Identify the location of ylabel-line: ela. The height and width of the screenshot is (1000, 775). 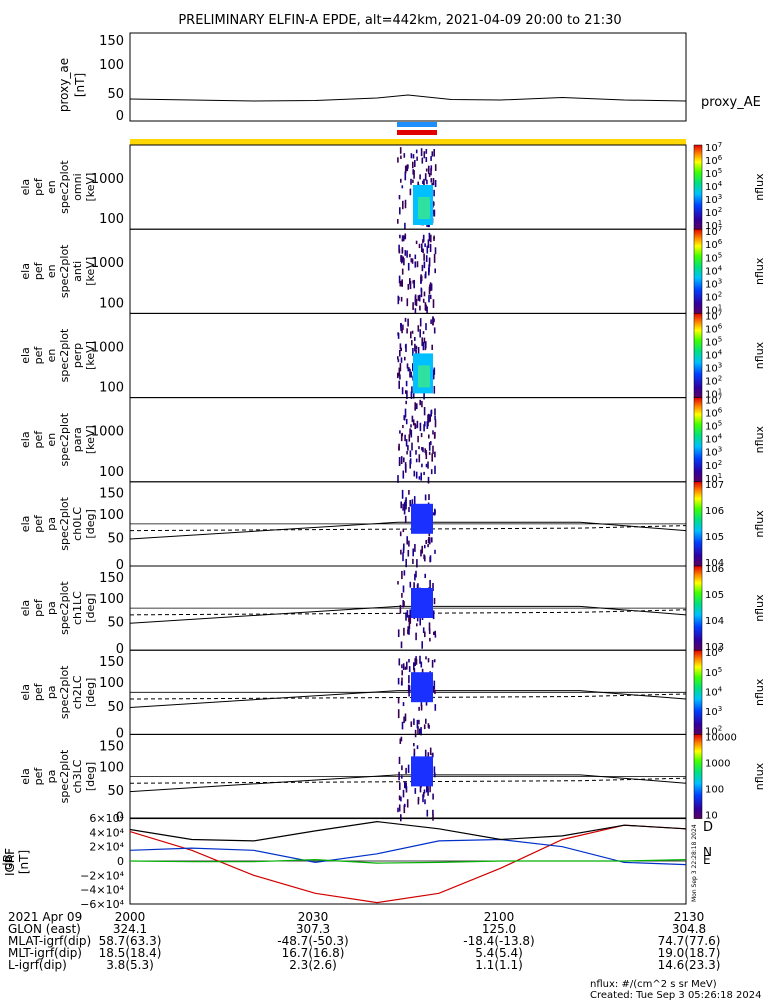
(25, 692).